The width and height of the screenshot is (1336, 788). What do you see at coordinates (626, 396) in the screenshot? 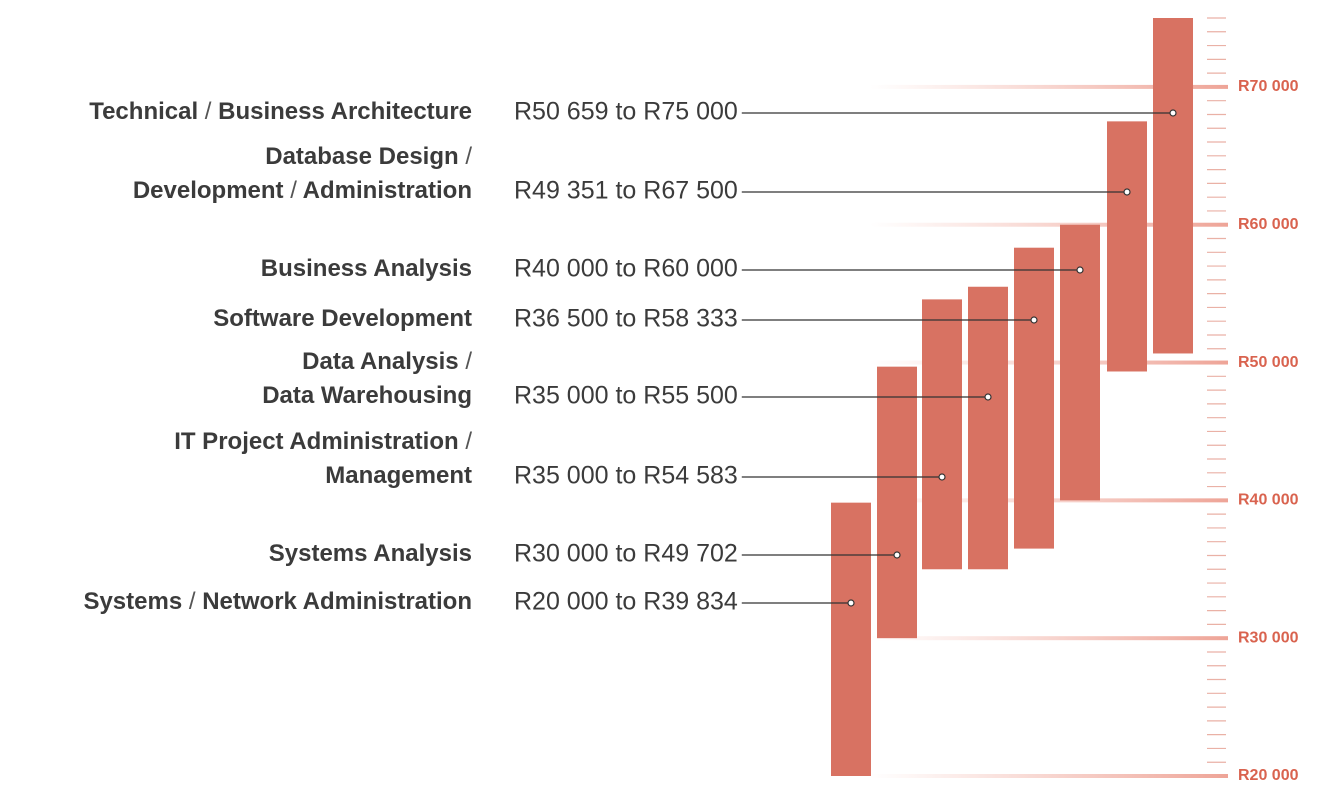
I see `range-label: R35 000 to R55 500` at bounding box center [626, 396].